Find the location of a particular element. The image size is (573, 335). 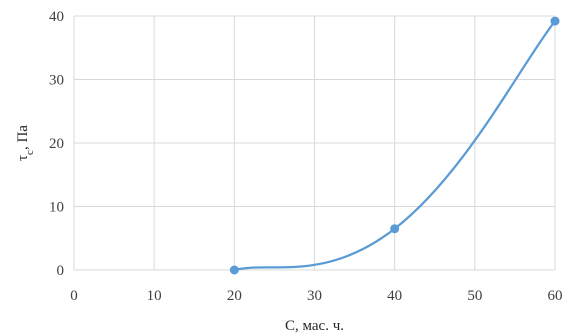

y-axis-tick-labels: 0 10 20 30 40 is located at coordinates (56, 144).